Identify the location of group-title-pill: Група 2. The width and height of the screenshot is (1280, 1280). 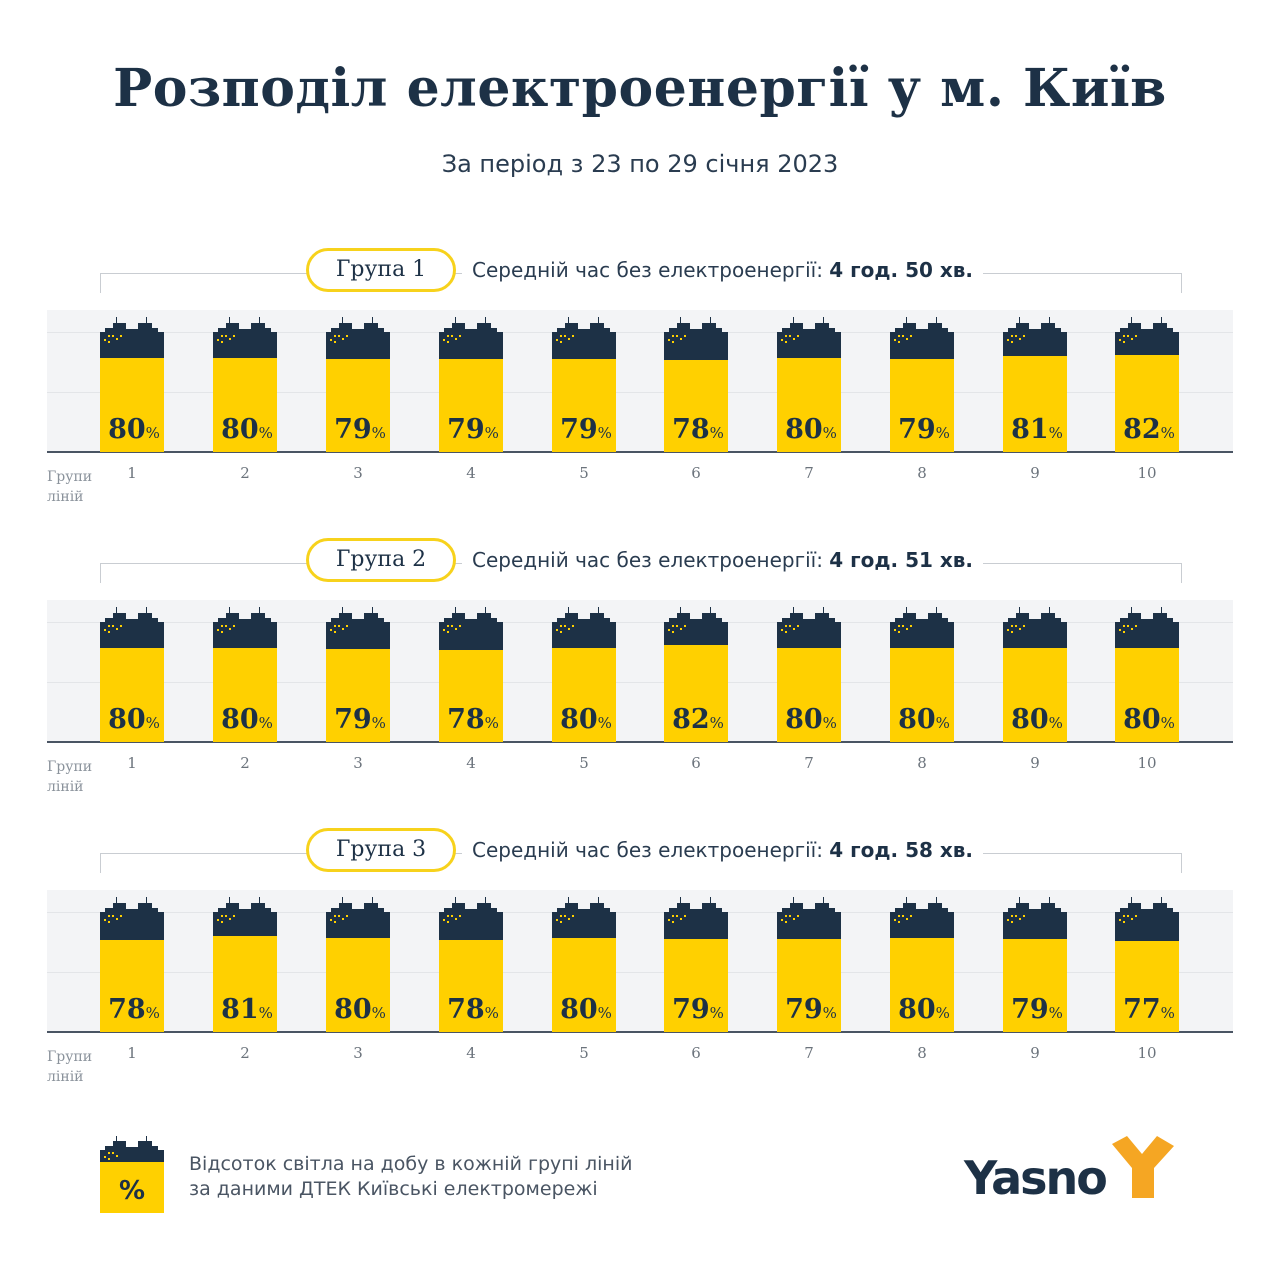
(381, 560).